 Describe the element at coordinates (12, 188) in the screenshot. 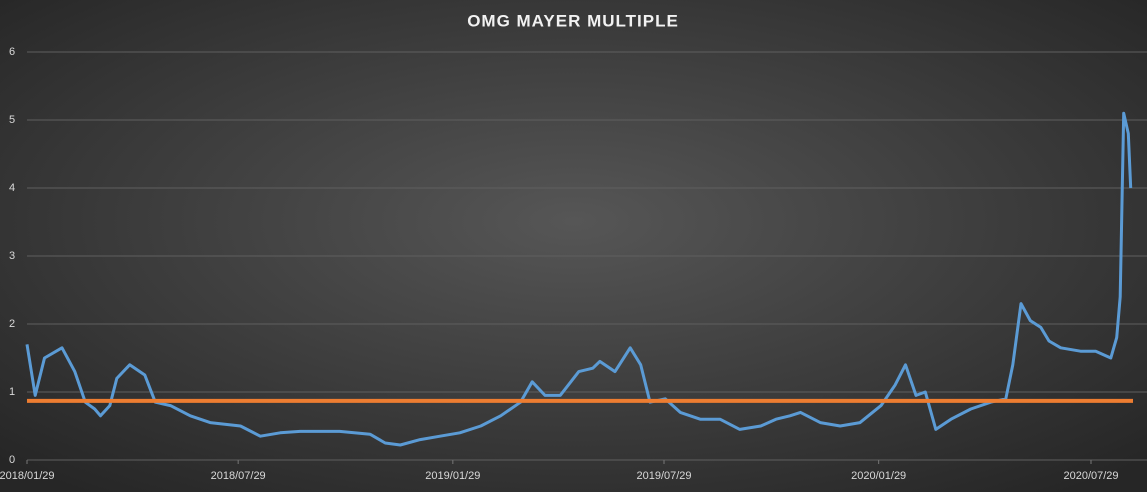

I see `y-tick-label: 4` at that location.